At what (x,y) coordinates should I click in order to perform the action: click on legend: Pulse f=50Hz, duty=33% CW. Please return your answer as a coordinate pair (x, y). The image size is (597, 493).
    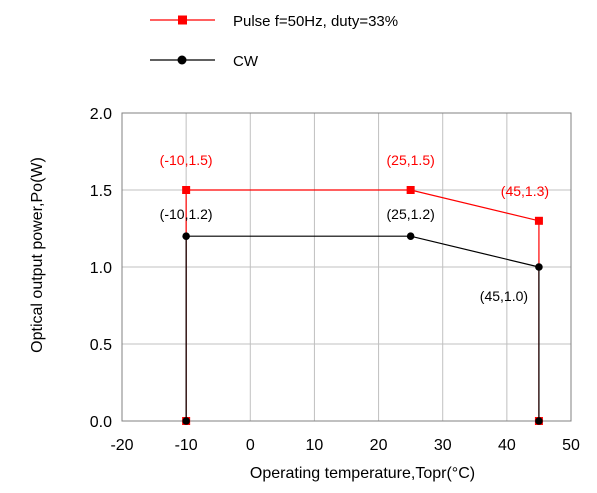
    Looking at the image, I should click on (274, 41).